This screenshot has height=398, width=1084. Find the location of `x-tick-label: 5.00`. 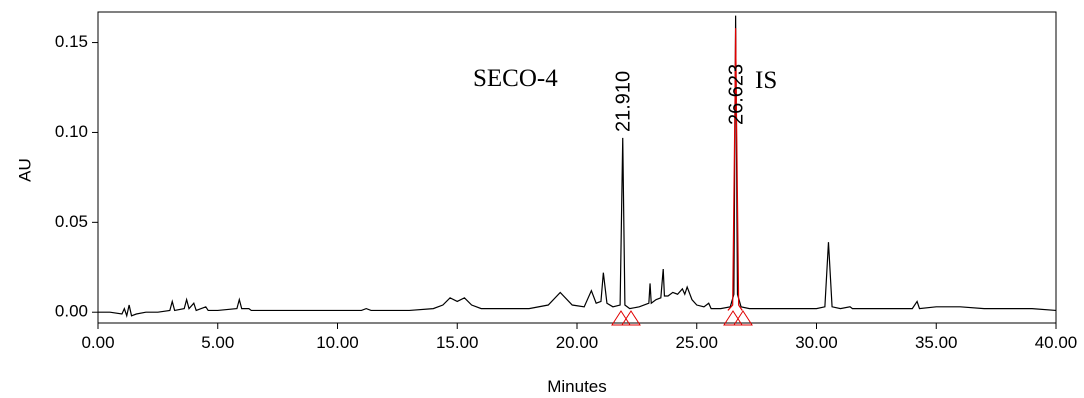

x-tick-label: 5.00 is located at coordinates (217, 342).